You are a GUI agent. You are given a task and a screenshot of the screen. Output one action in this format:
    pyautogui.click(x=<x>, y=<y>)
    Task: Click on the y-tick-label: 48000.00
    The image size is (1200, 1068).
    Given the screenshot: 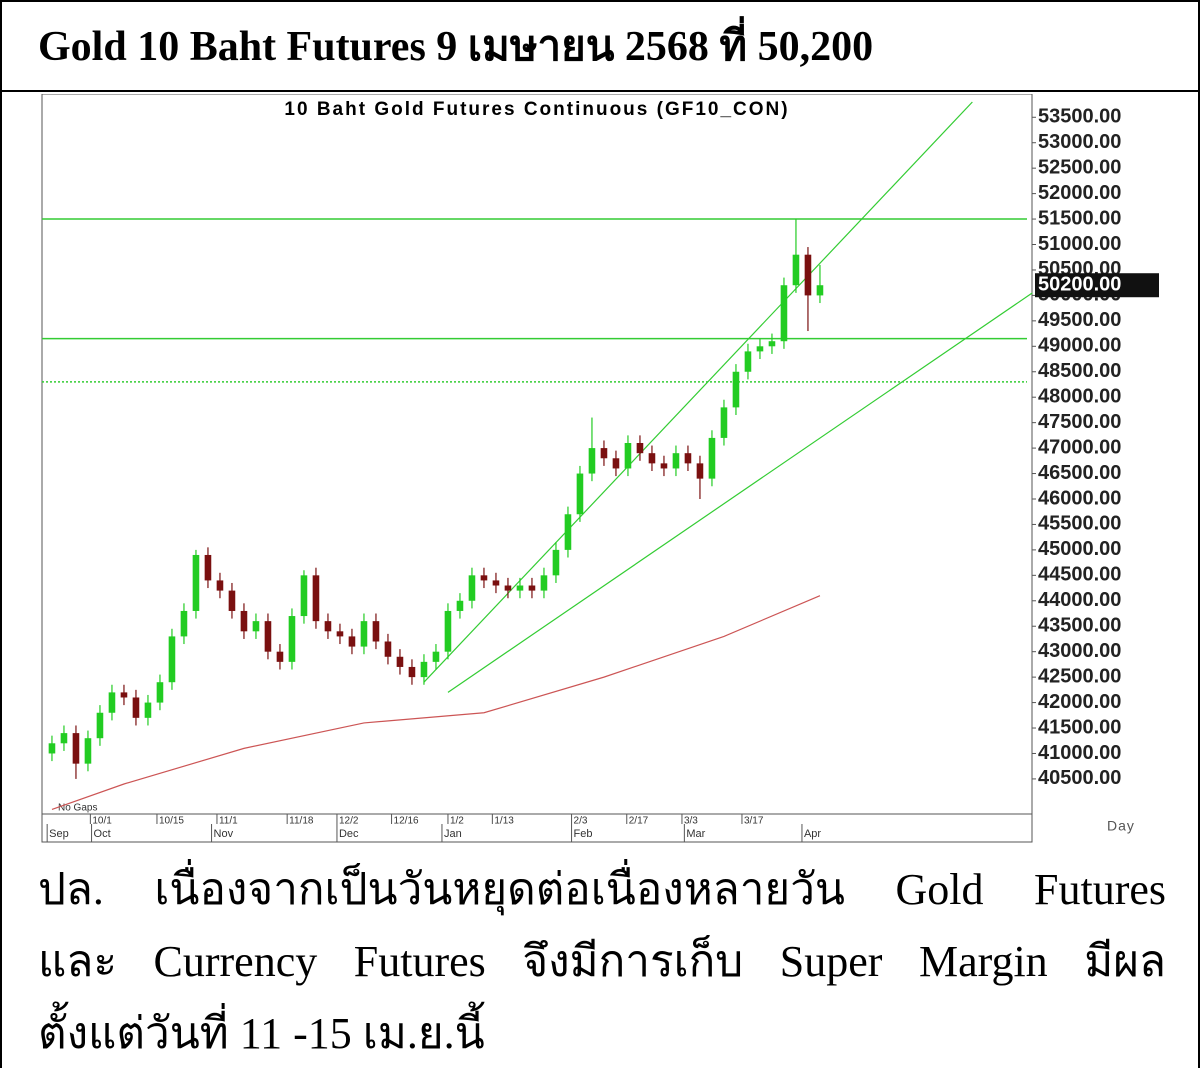 What is the action you would take?
    pyautogui.click(x=1079, y=396)
    